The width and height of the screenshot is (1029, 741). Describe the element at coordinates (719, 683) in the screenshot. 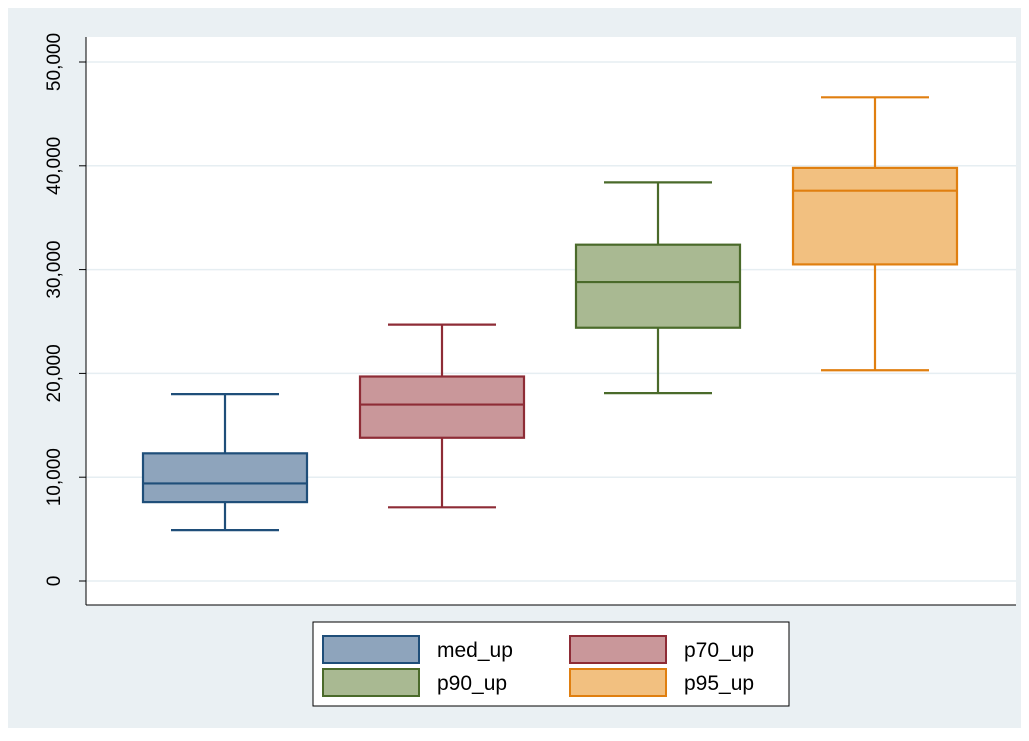

I see `legend-label-p95_up: p95_up` at that location.